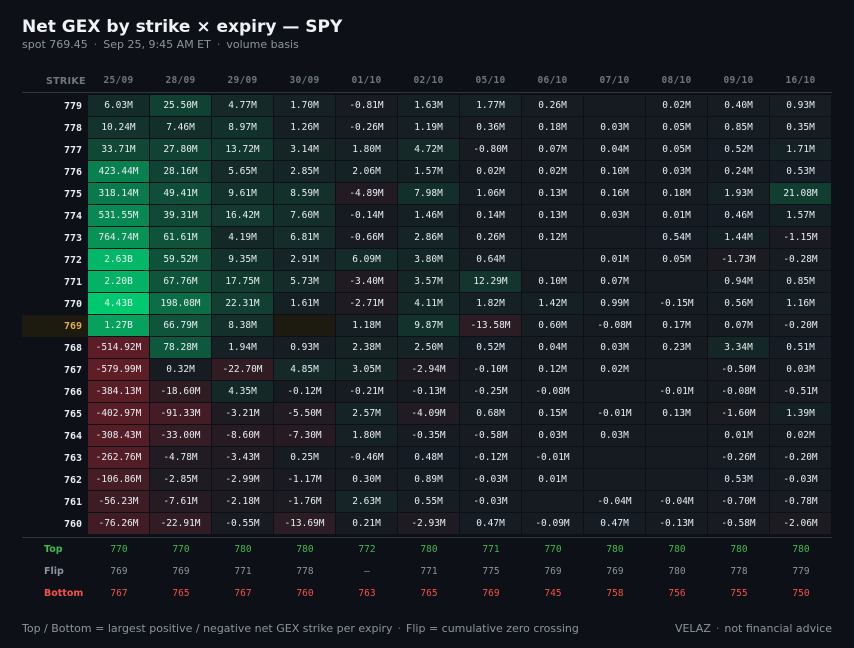 The height and width of the screenshot is (648, 854). I want to click on gex-cell: 2.38M, so click(367, 348).